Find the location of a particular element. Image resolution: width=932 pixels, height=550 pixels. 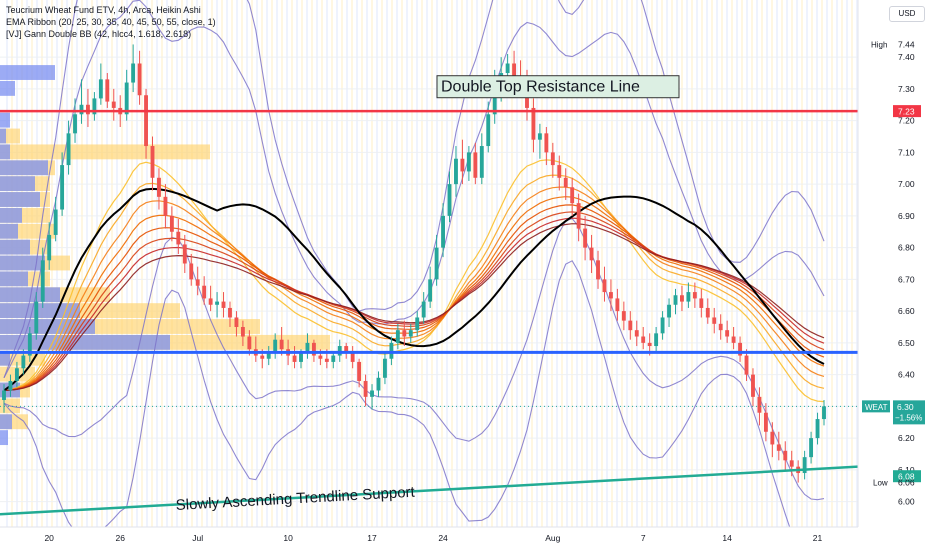

price-axis-bg is located at coordinates (895, 275).